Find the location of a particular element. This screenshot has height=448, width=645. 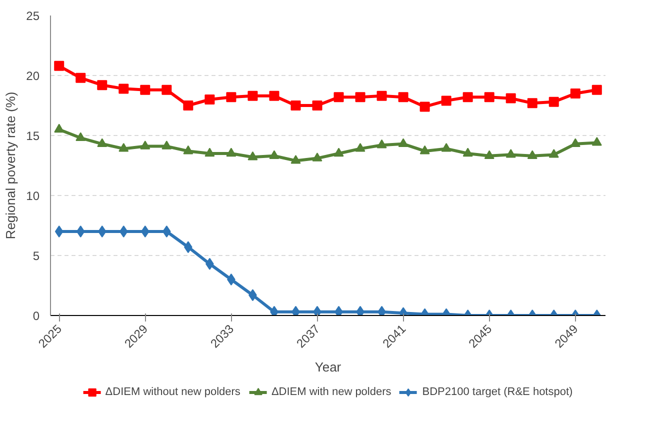

y-tick-label: 25 is located at coordinates (33, 16).